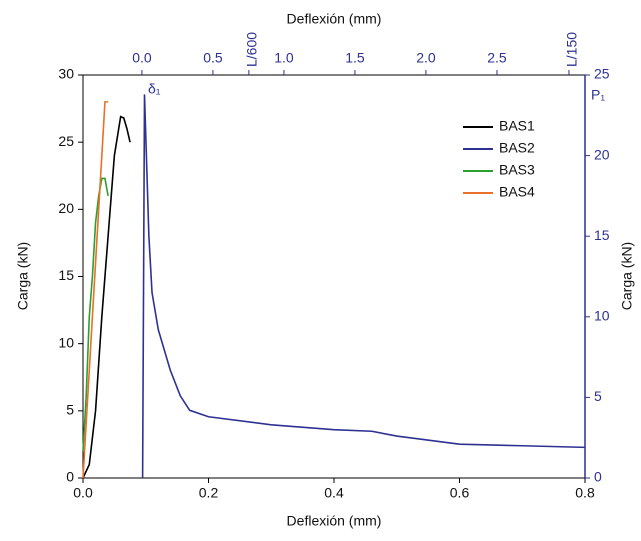 This screenshot has height=541, width=641. I want to click on x2-tick-label: 0.5, so click(213, 58).